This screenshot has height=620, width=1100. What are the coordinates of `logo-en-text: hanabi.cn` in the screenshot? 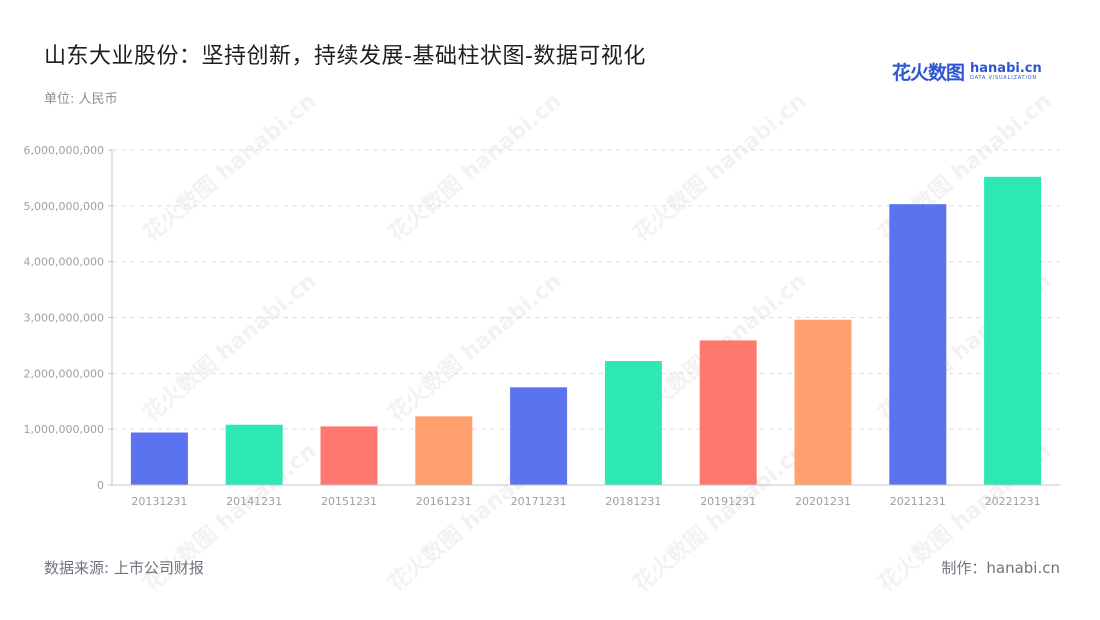 It's located at (1006, 68).